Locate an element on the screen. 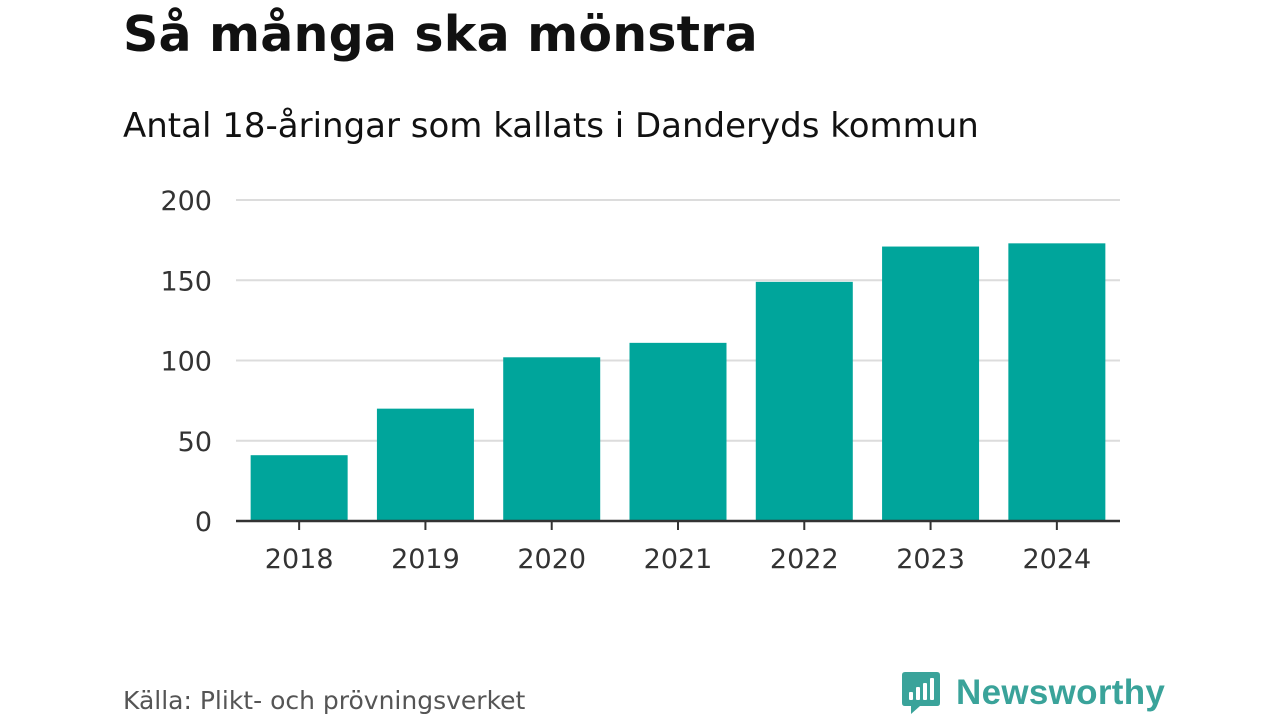 The height and width of the screenshot is (720, 1280). y-tick-label: 100 is located at coordinates (186, 362).